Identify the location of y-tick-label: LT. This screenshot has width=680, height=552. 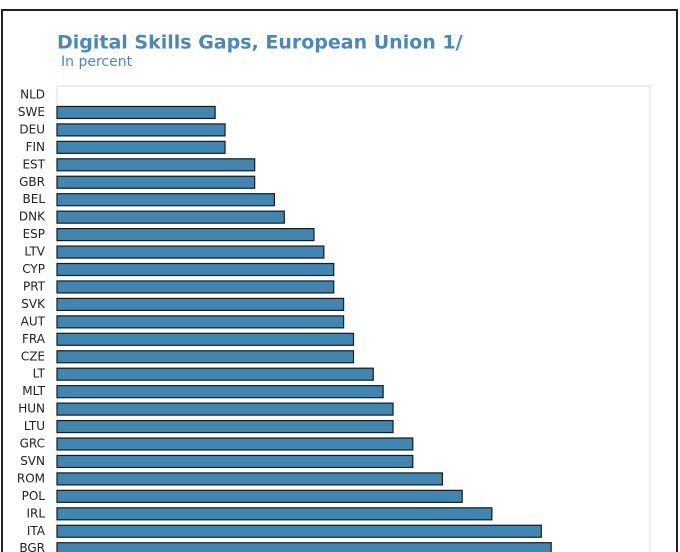
(39, 374).